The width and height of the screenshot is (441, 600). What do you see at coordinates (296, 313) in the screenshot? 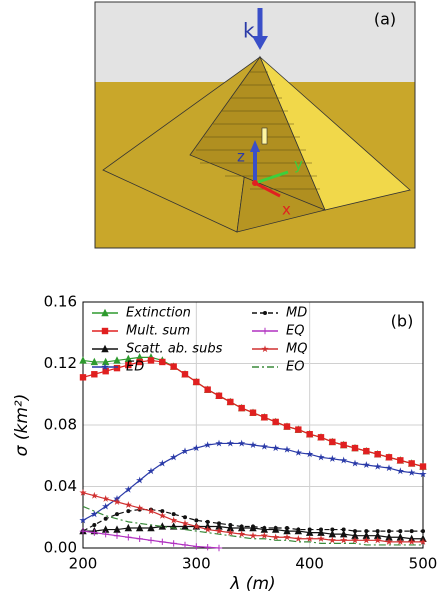
I see `legend-label: MD` at bounding box center [296, 313].